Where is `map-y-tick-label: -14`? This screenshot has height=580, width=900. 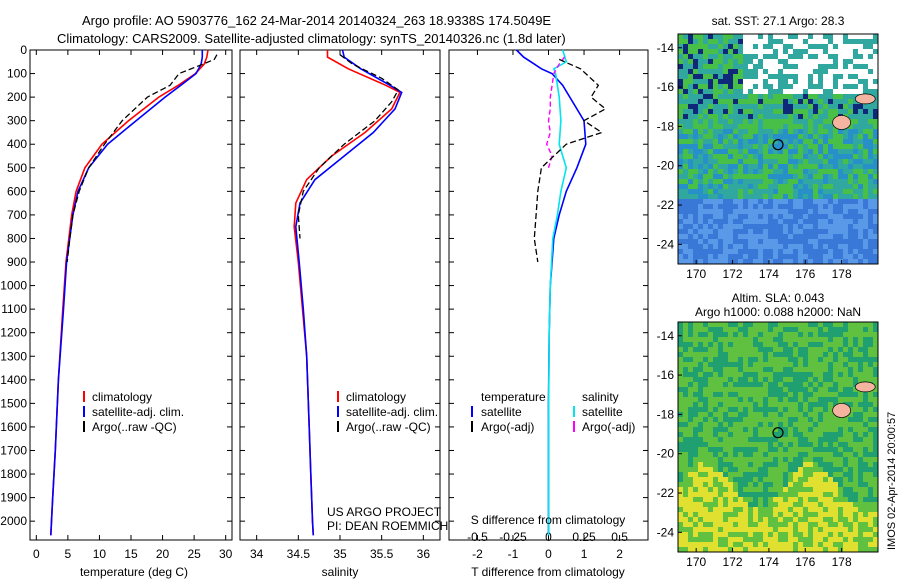 map-y-tick-label: -14 is located at coordinates (666, 336).